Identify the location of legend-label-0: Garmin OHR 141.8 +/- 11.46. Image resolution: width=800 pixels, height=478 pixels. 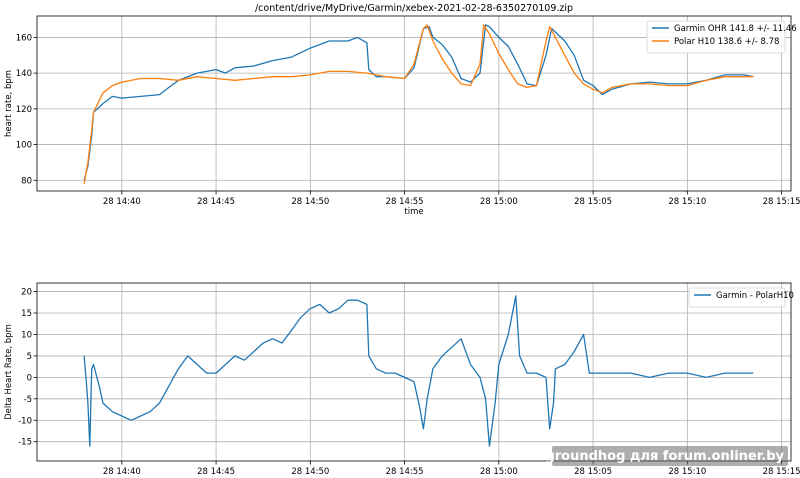
(735, 29).